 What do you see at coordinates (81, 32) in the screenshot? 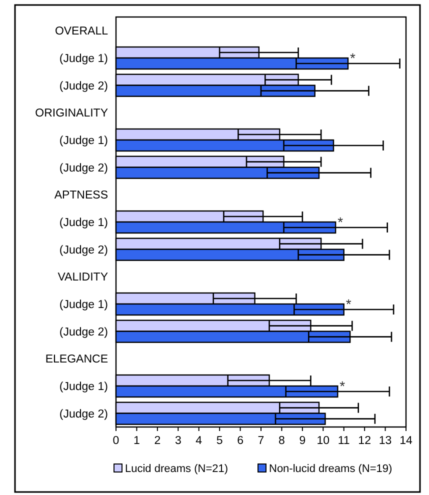
I see `y-tick-label: OVERALL` at bounding box center [81, 32].